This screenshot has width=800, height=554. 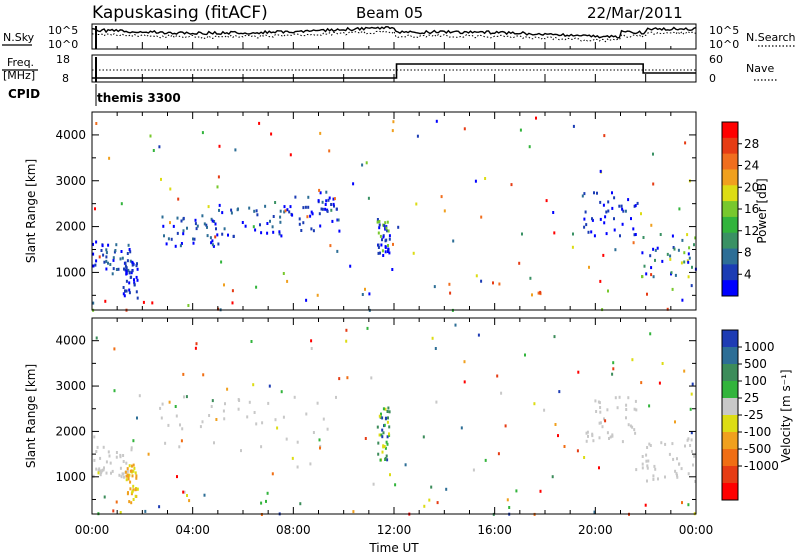 What do you see at coordinates (70, 341) in the screenshot?
I see `y-tick-label: 4000` at bounding box center [70, 341].